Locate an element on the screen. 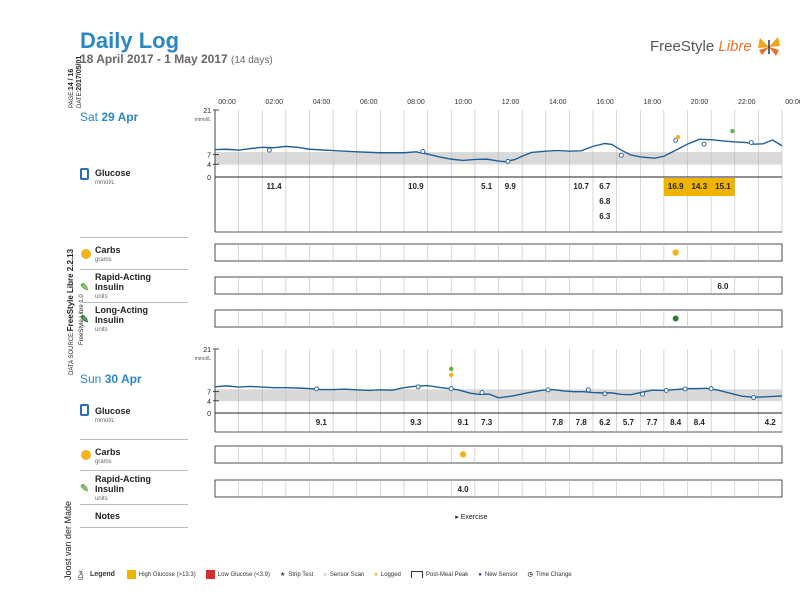 This screenshot has width=800, height=616. glucose-reading: 4.2 is located at coordinates (771, 422).